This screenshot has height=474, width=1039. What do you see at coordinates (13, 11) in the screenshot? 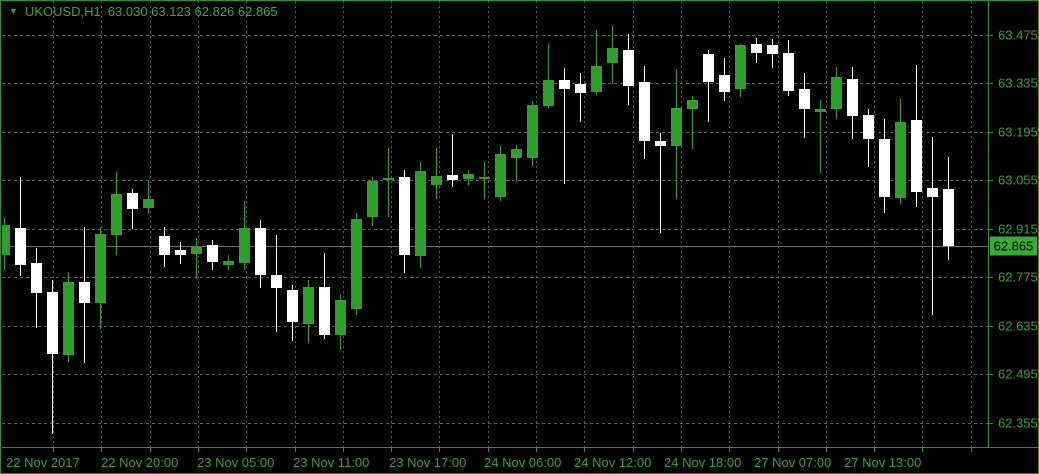
I see `symbol-dropdown-icon: ▼` at bounding box center [13, 11].